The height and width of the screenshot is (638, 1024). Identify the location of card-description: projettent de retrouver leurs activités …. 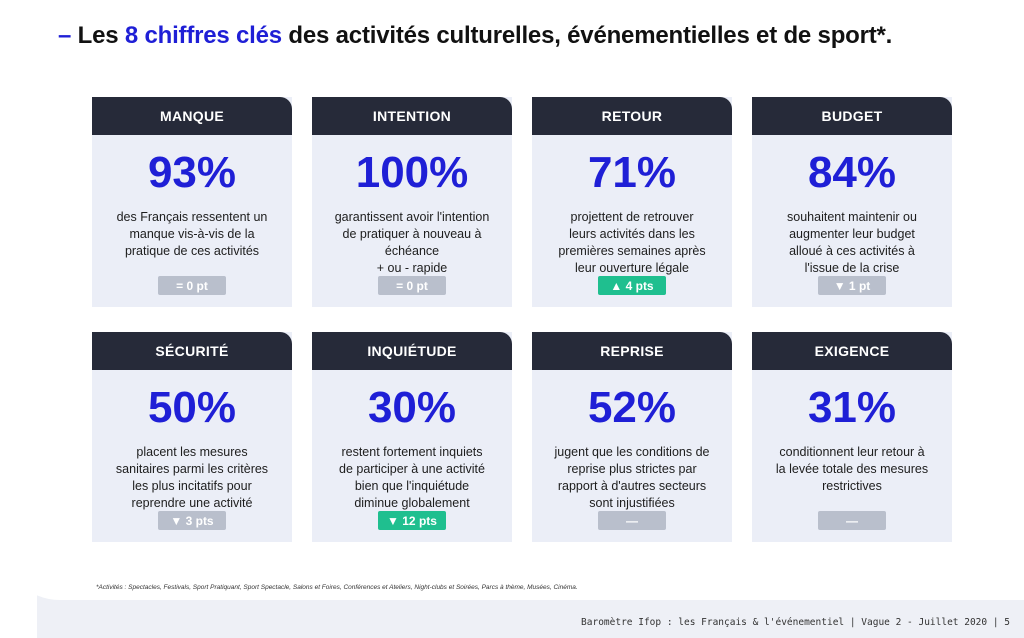
(632, 242).